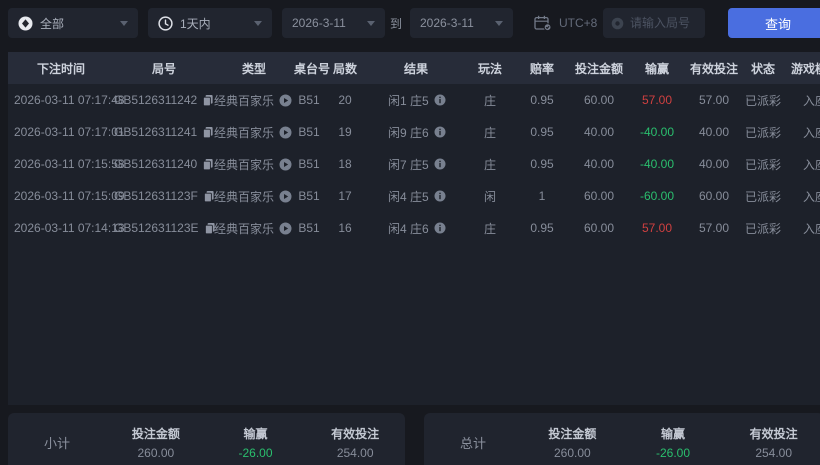 The width and height of the screenshot is (820, 465). What do you see at coordinates (578, 23) in the screenshot?
I see `timezone-label: UTC+8` at bounding box center [578, 23].